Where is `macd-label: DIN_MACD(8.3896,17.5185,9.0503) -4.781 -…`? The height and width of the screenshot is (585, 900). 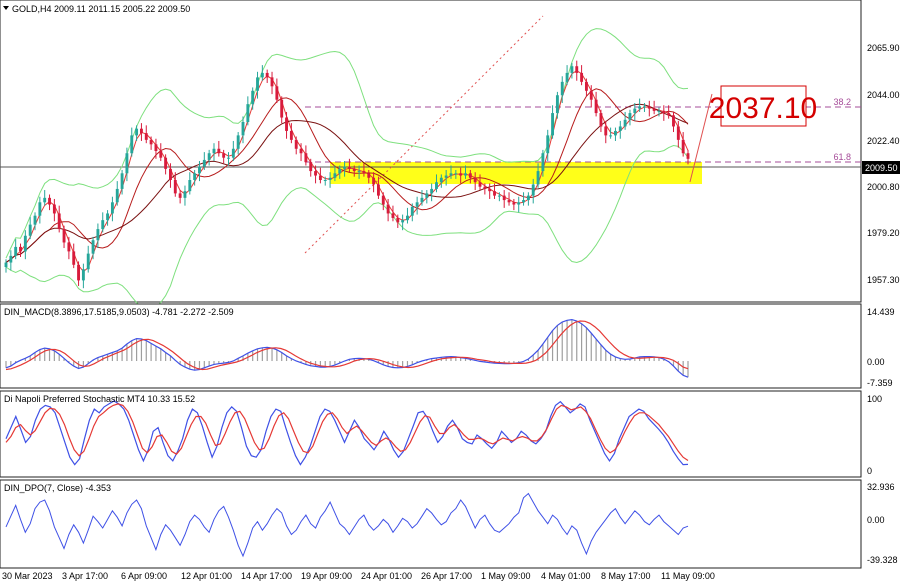 macd-label: DIN_MACD(8.3896,17.5185,9.0503) -4.781 -… is located at coordinates (119, 312).